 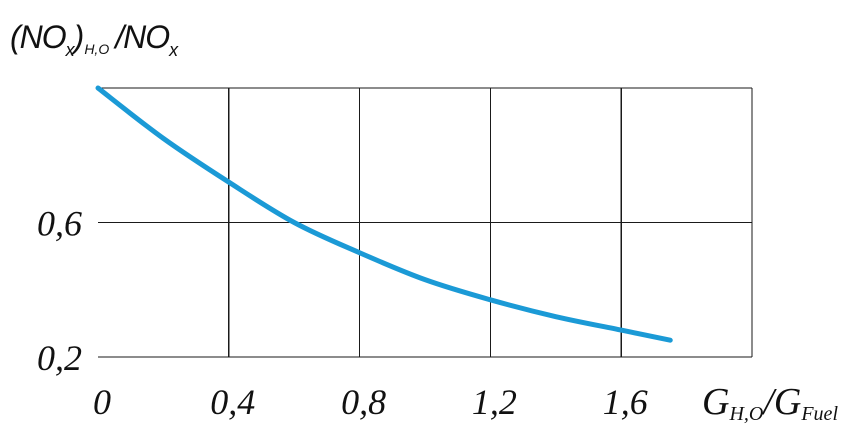 I want to click on y-label-close: ), so click(x=77, y=37).